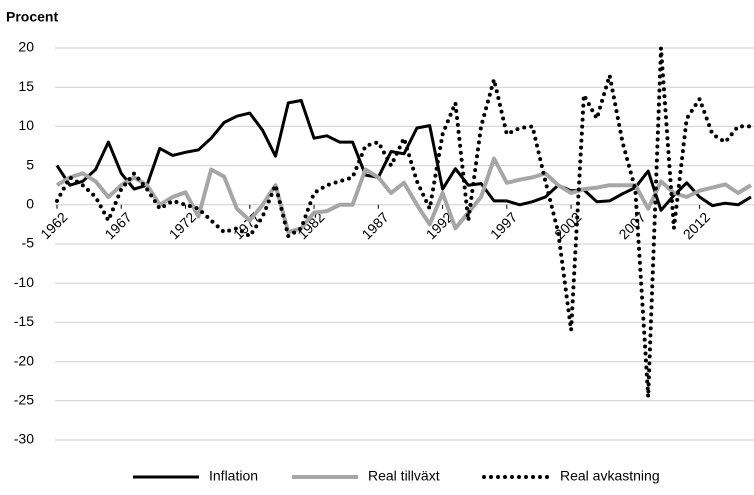  Describe the element at coordinates (503, 225) in the screenshot. I see `x-tick-label: 1997` at that location.